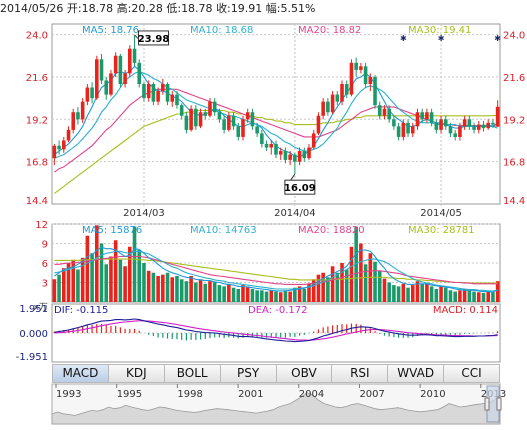 The width and height of the screenshot is (527, 430). What do you see at coordinates (223, 8) in the screenshot?
I see `close-label: 收:` at bounding box center [223, 8].